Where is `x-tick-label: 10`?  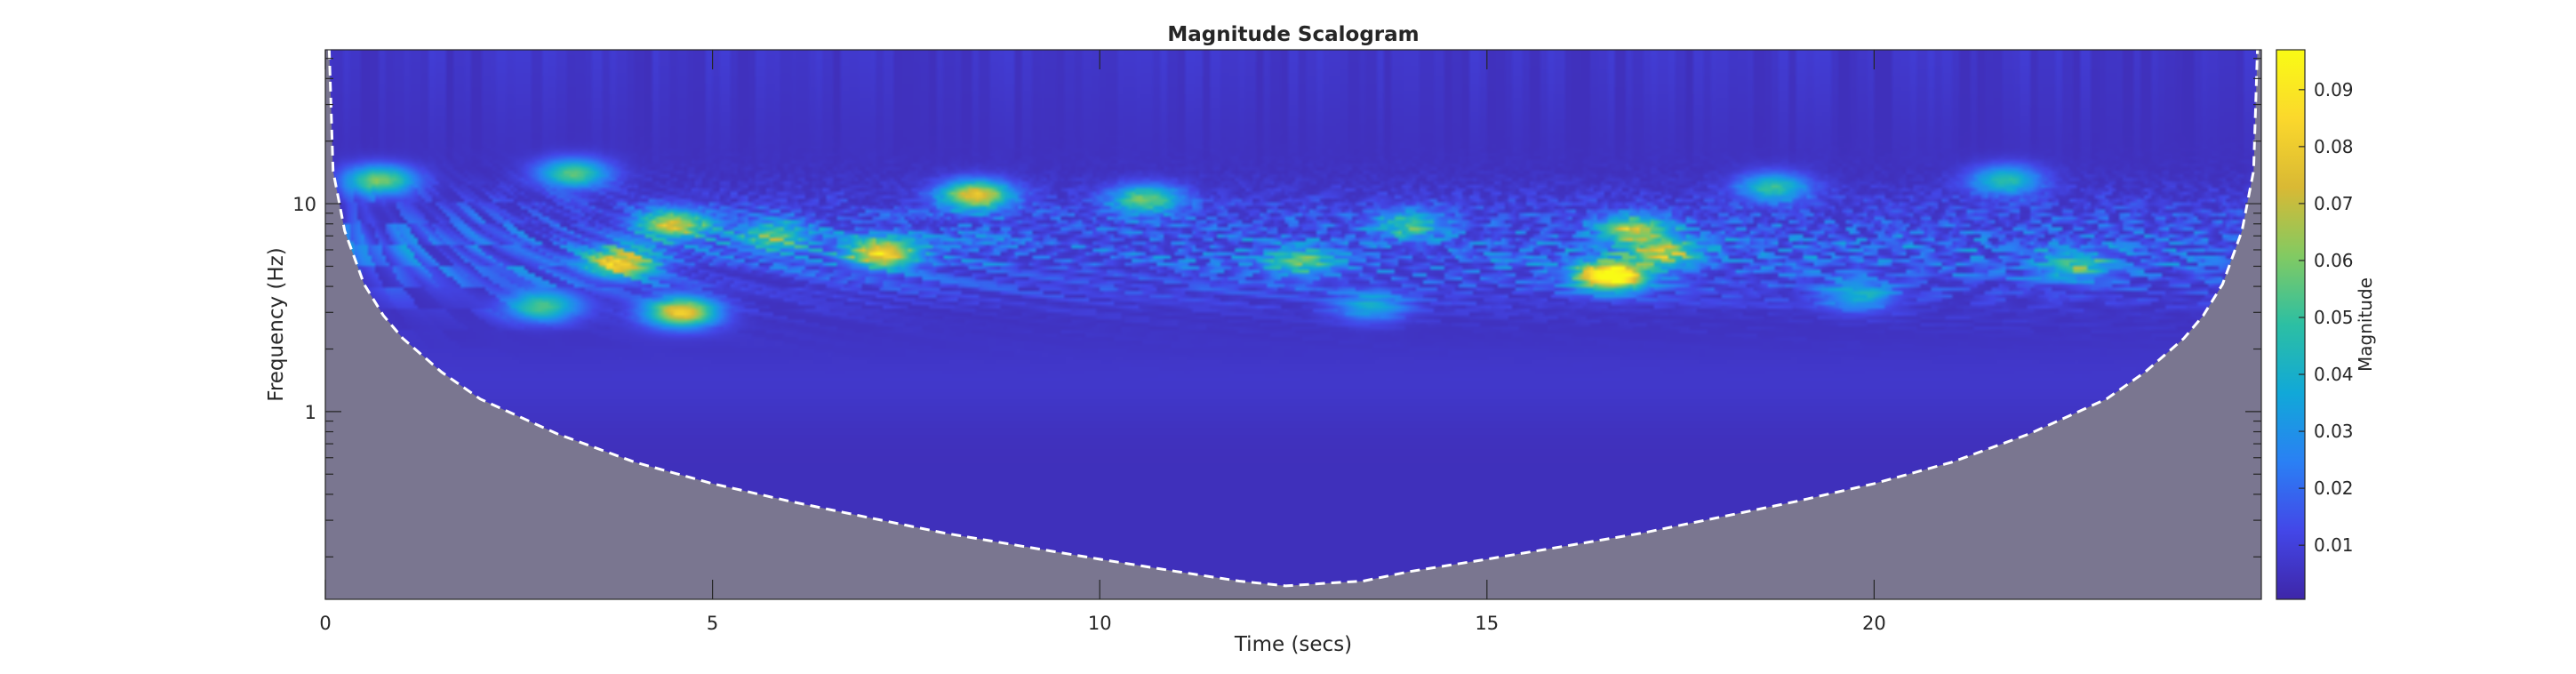
x-tick-label: 10 is located at coordinates (1100, 623).